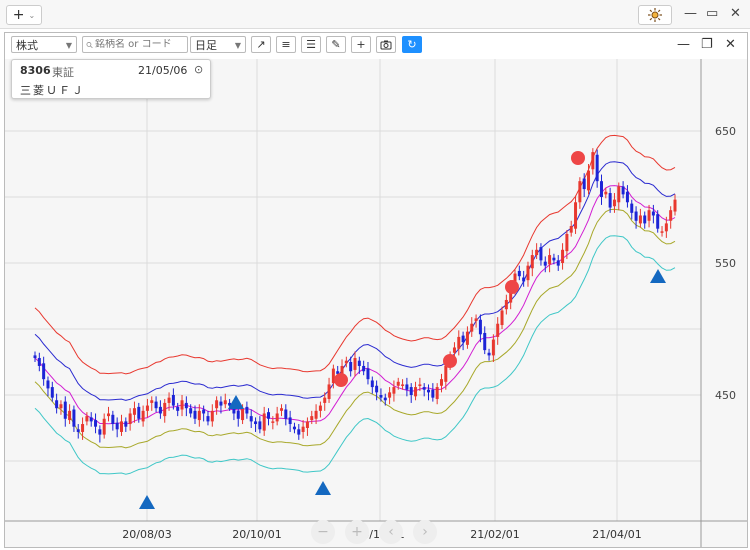 The width and height of the screenshot is (750, 550). Describe the element at coordinates (725, 263) in the screenshot. I see `y-tick-label: 550` at that location.